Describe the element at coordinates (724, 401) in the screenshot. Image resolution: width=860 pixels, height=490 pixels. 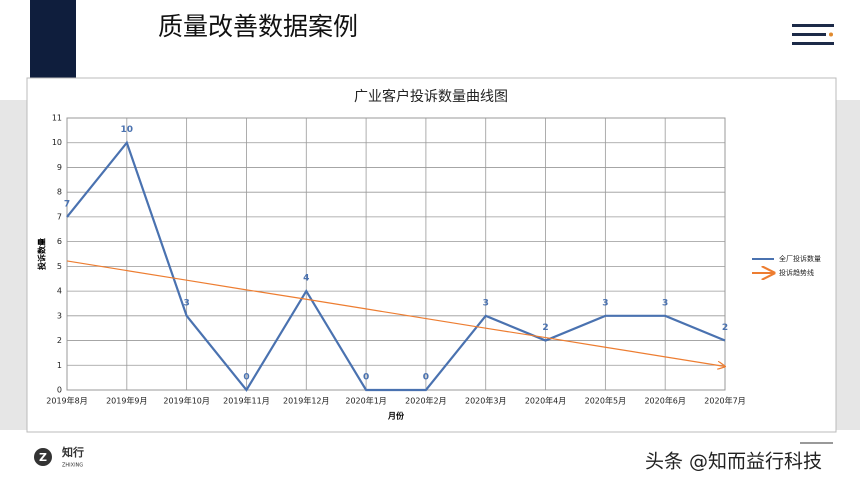
I see `x-tick-label: 2020年7月` at that location.